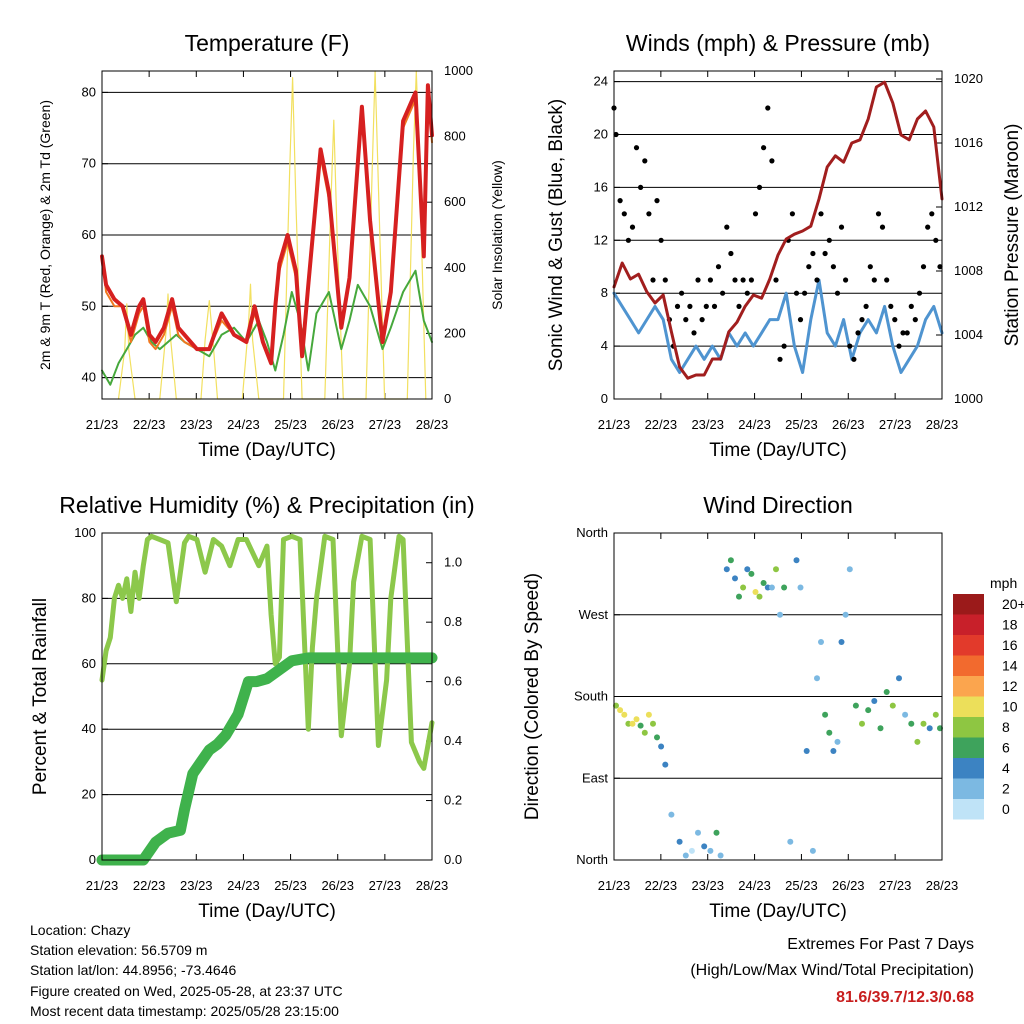 The image size is (1024, 1024). Describe the element at coordinates (45, 235) in the screenshot. I see `y-axis-label: 2m & 9m T (Red, Orange) & 2m Td (Green)` at that location.